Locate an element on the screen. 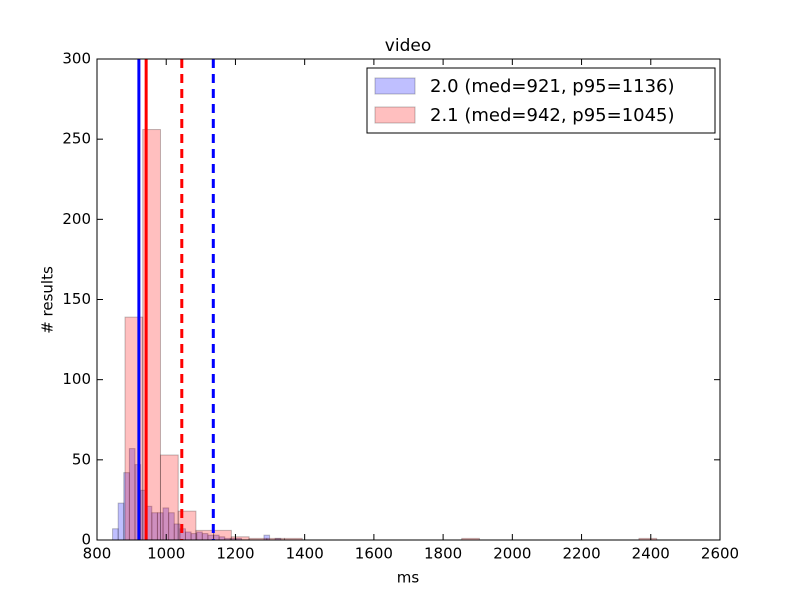 The image size is (800, 600). x-tick-label: 2000 is located at coordinates (512, 554).